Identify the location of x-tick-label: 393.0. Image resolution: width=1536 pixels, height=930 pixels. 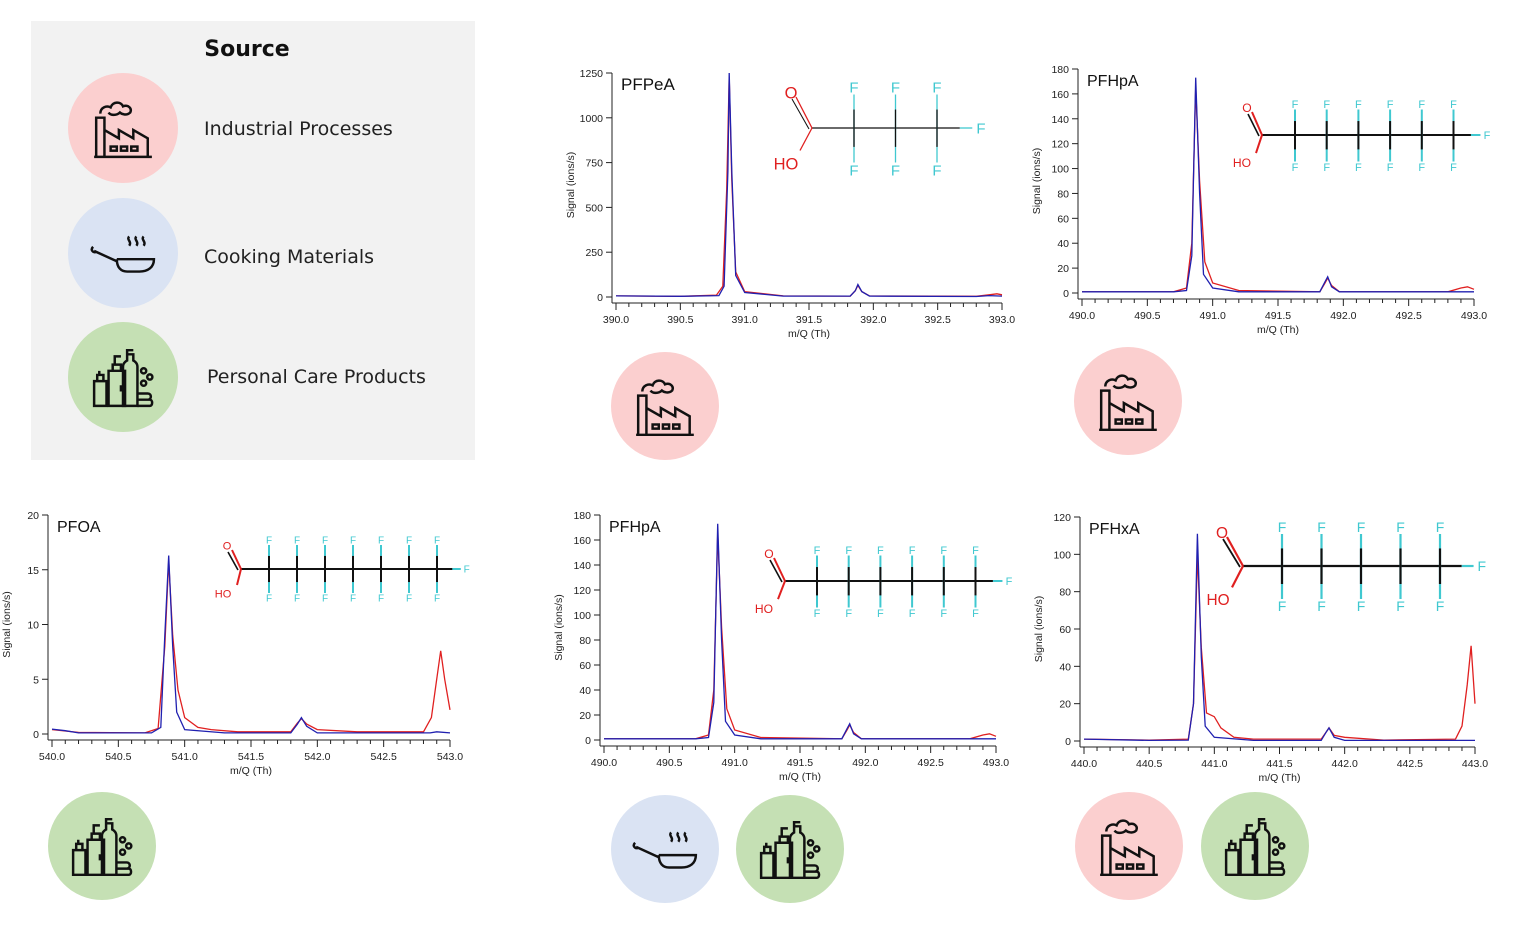
(1002, 320).